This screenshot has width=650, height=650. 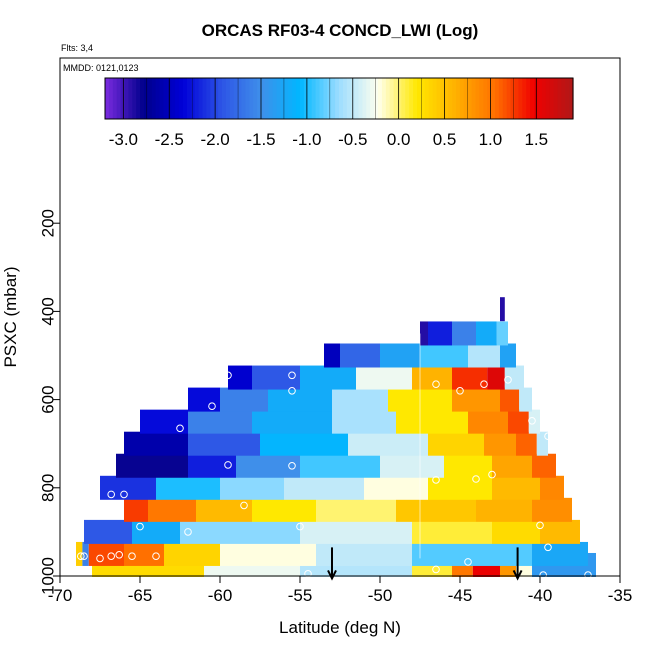 I want to click on chart-title: ORCAS RF03-4 CONCD_LWI (Log), so click(x=340, y=30).